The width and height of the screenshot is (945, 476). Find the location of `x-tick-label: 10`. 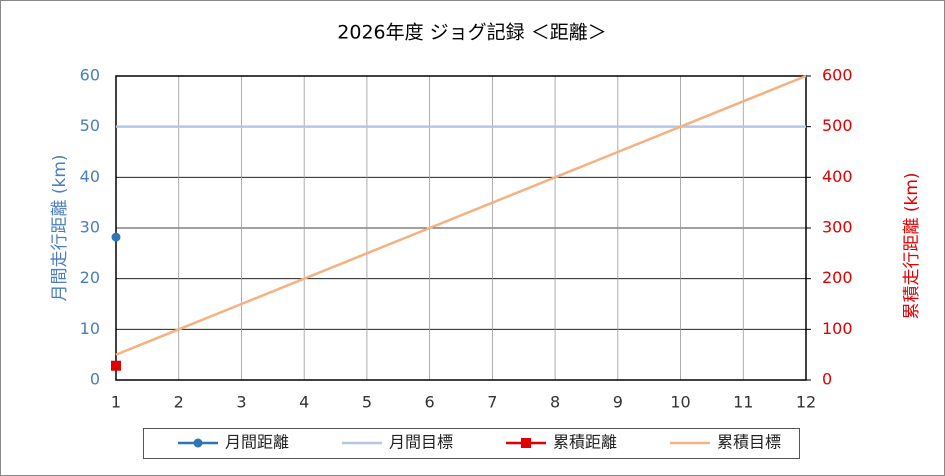

x-tick-label: 10 is located at coordinates (680, 402).